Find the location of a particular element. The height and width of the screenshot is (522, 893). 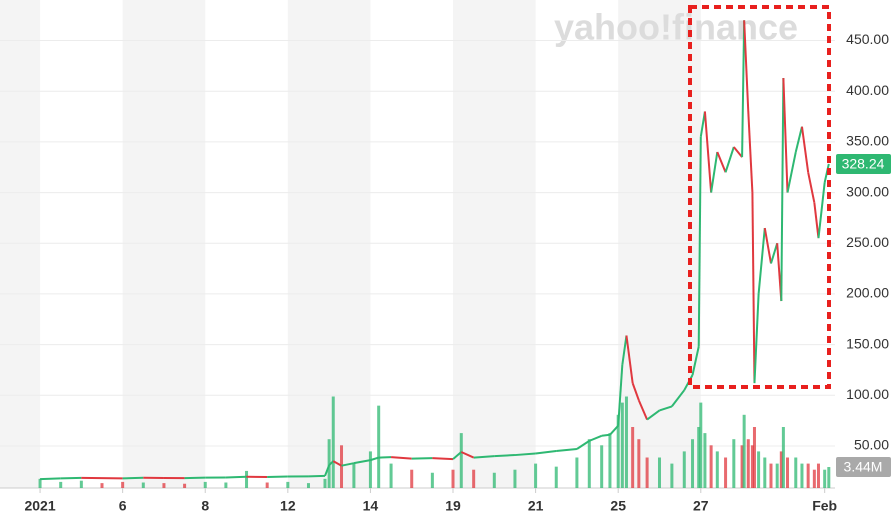

watermark: yahoo!finance is located at coordinates (676, 27).